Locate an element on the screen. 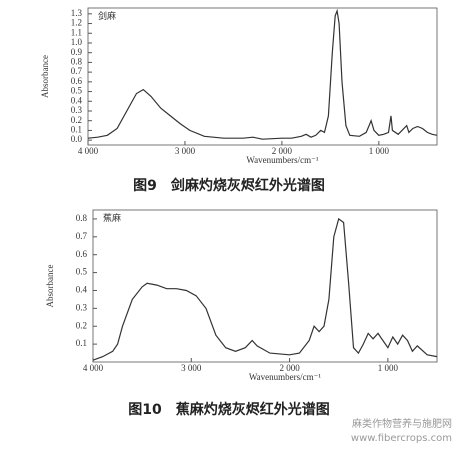 Image resolution: width=457 pixels, height=449 pixels. watermark: www.fibercrops.com is located at coordinates (401, 438).